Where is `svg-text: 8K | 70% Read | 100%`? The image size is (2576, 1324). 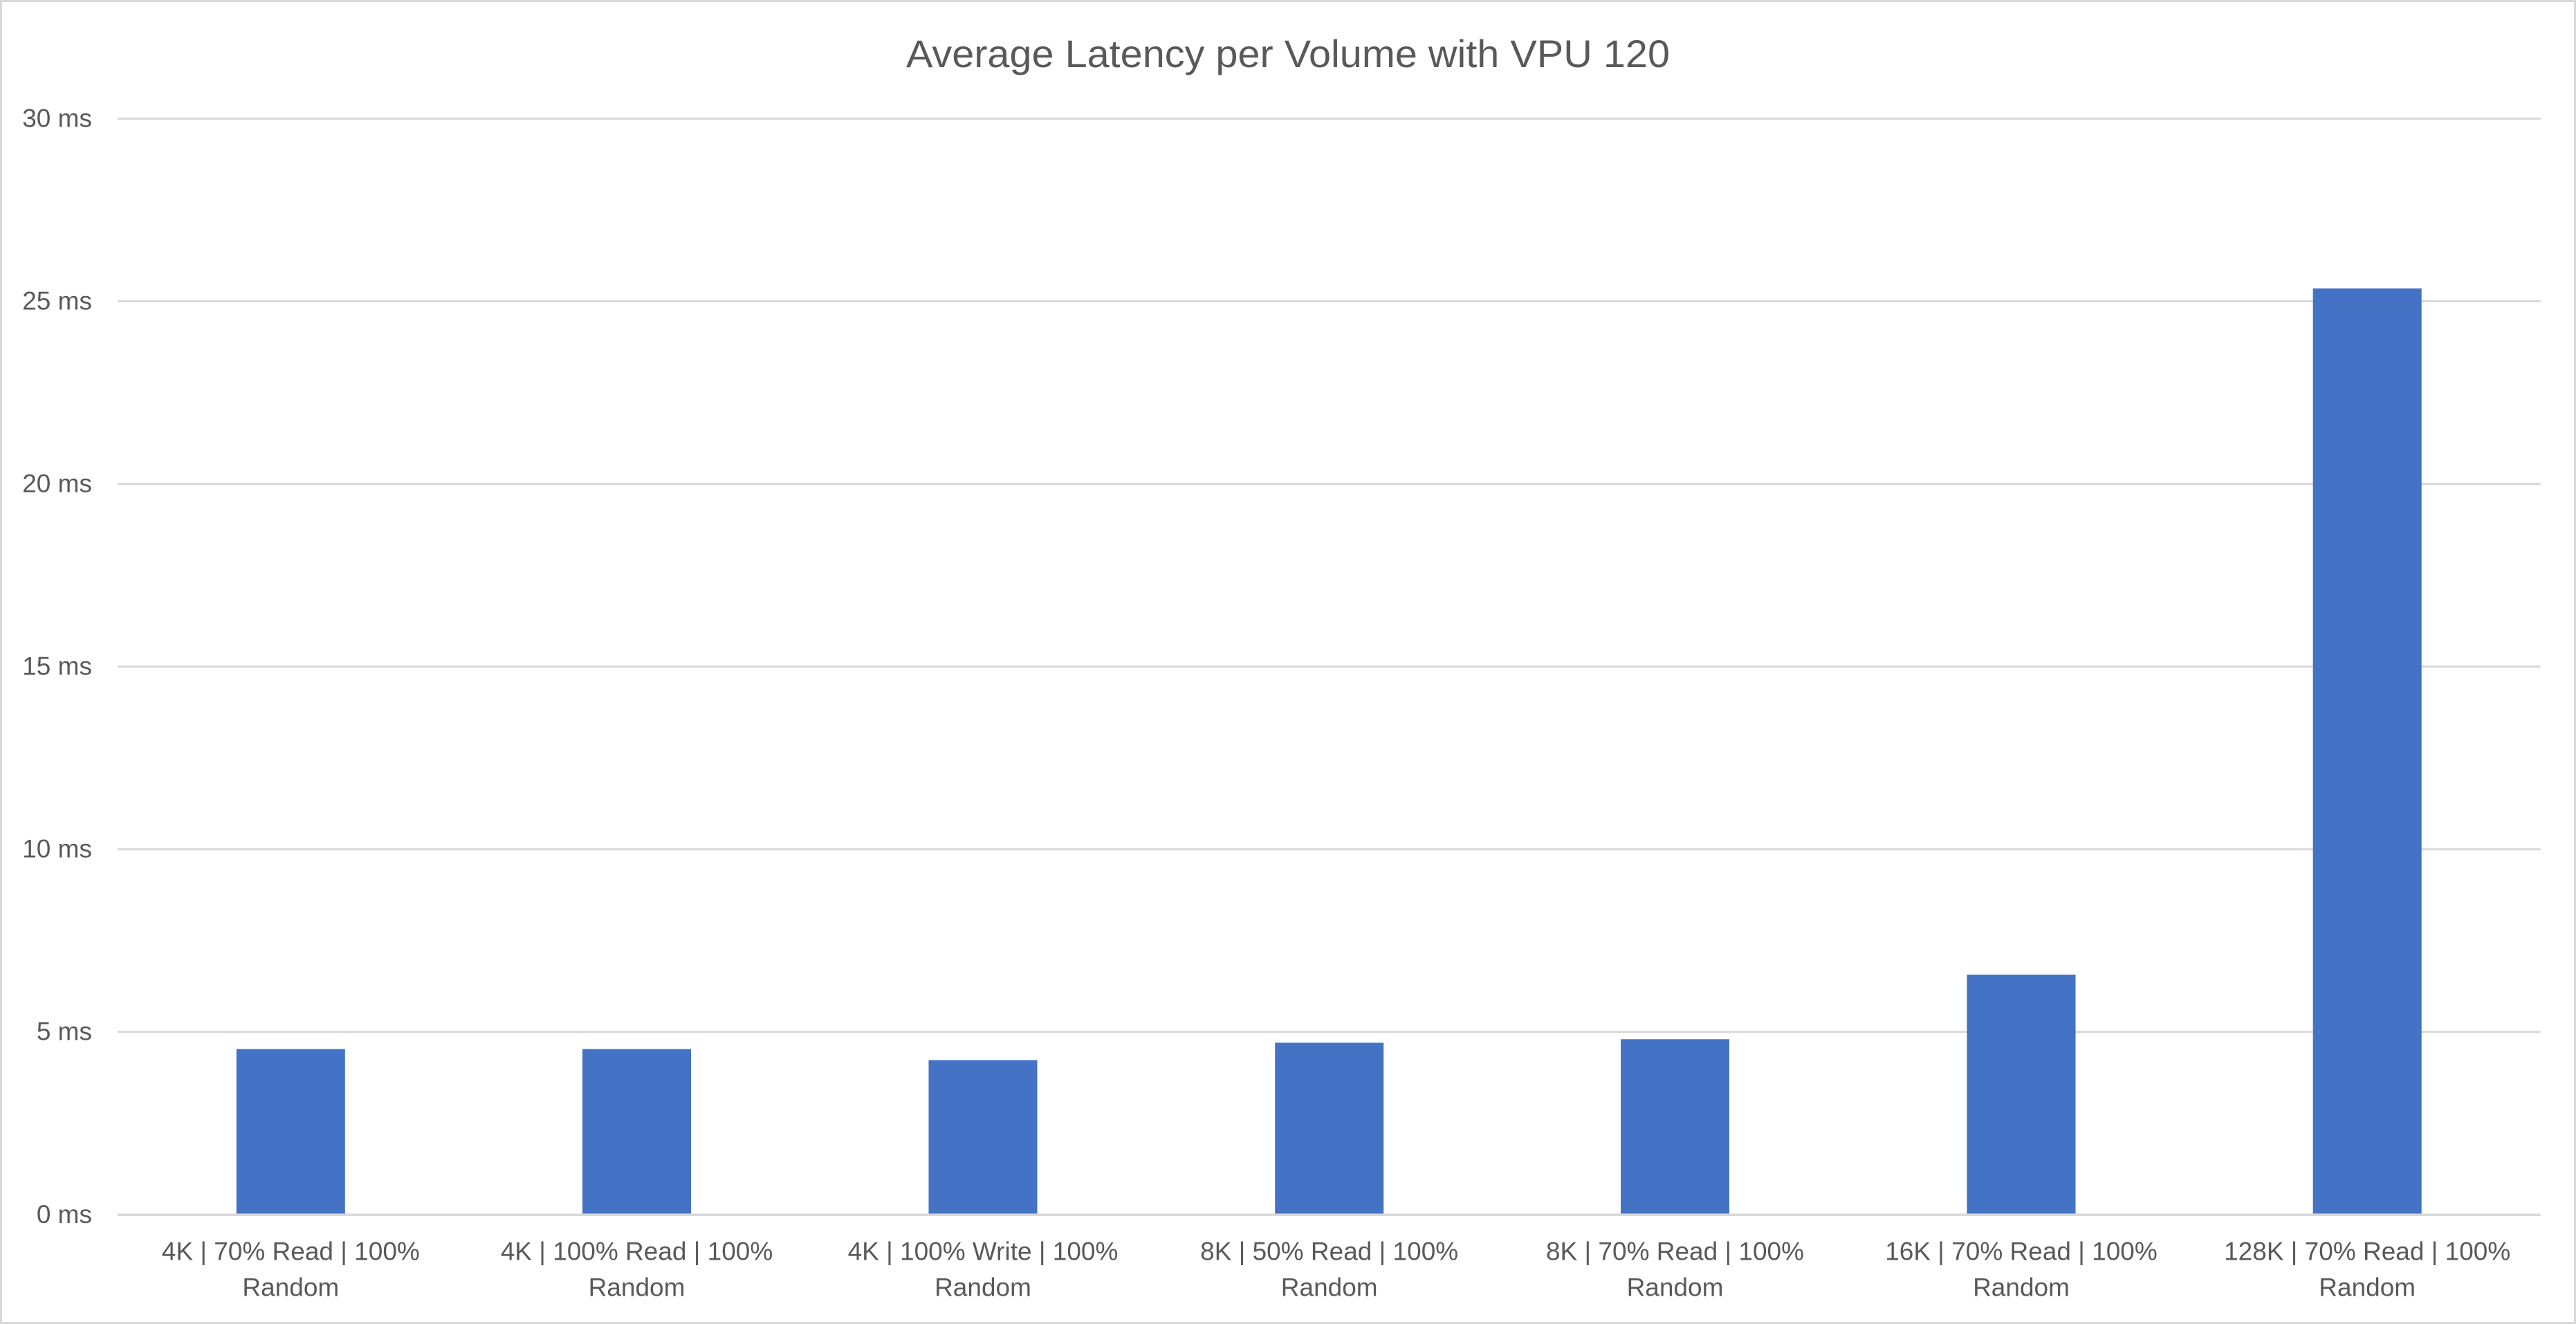 svg-text: 8K | 70% Read | 100% is located at coordinates (1675, 1252).